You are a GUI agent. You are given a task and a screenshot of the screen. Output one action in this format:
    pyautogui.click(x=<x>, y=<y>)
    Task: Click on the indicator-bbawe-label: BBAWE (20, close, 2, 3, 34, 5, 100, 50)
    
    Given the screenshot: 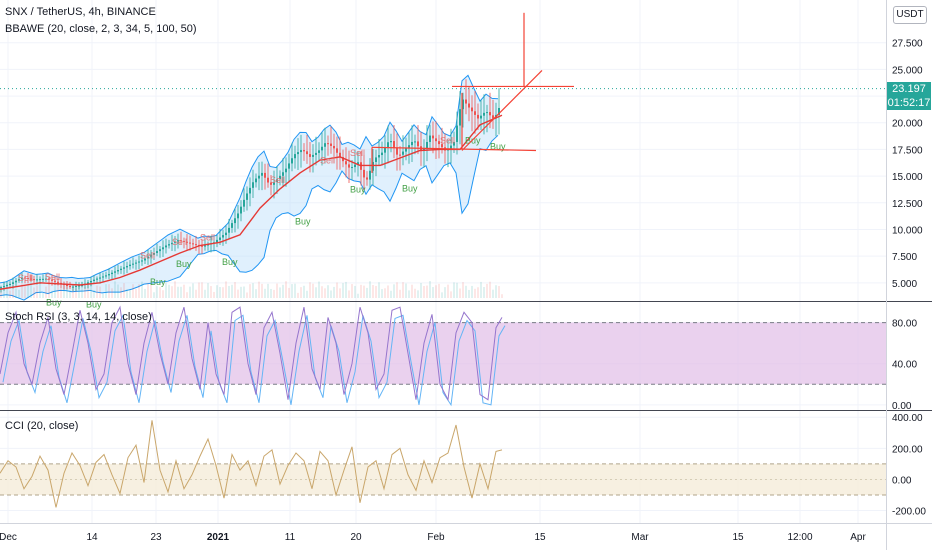 What is the action you would take?
    pyautogui.click(x=101, y=29)
    